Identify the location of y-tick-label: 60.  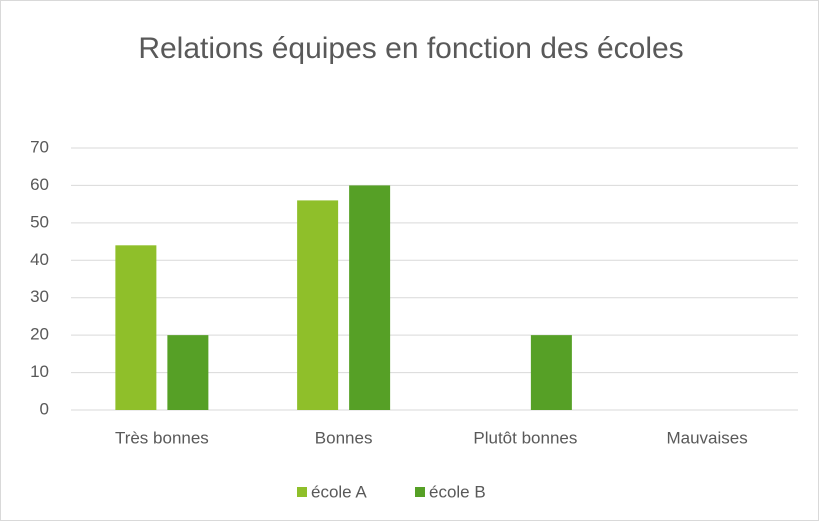
(39, 184).